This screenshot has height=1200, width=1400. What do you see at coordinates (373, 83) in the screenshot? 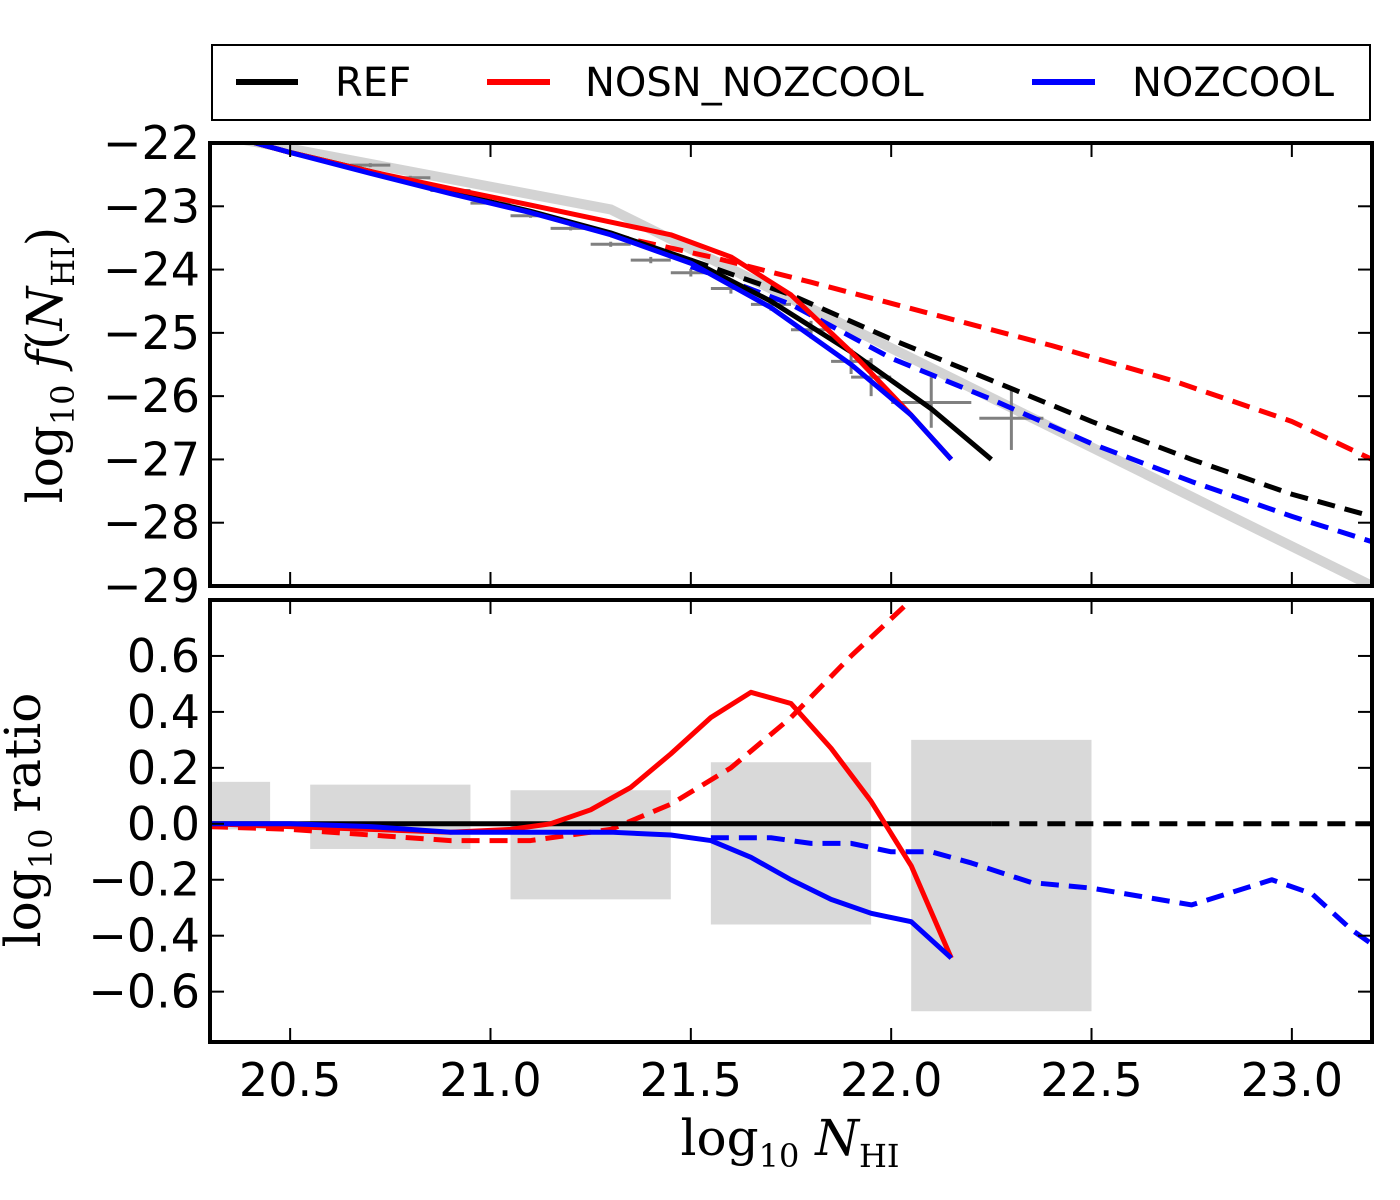
I see `legend-label-ref: REF` at bounding box center [373, 83].